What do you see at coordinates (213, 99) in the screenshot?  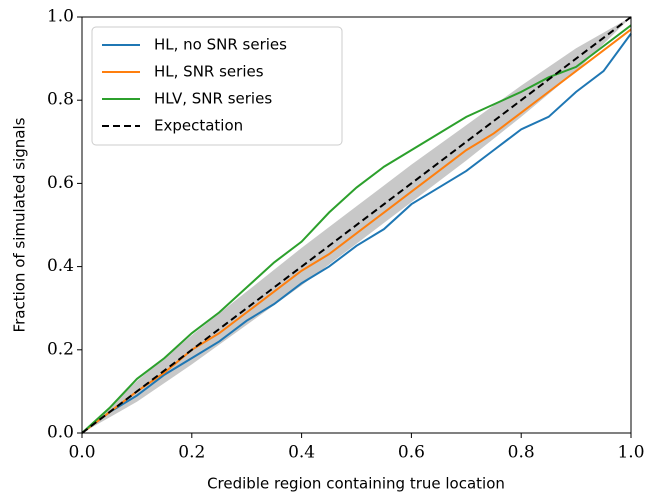 I see `legend-label: HLV, SNR series` at bounding box center [213, 99].